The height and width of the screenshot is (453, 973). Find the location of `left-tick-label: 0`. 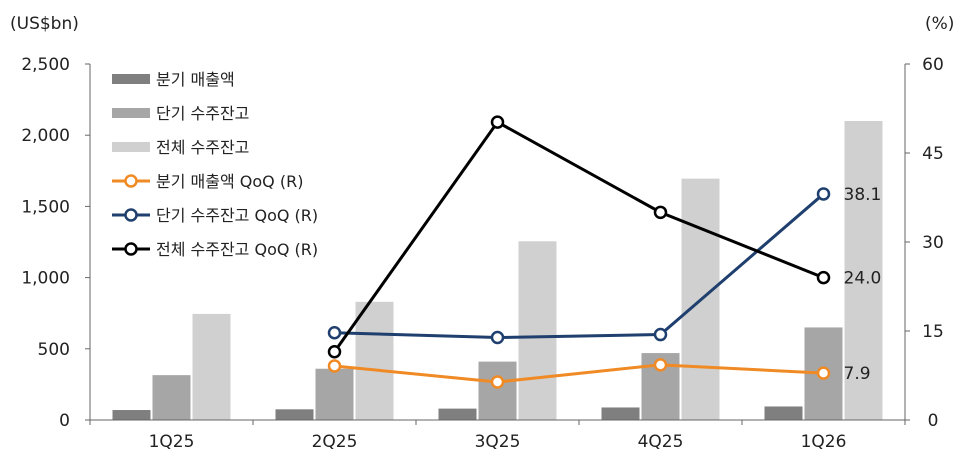

left-tick-label: 0 is located at coordinates (64, 421).